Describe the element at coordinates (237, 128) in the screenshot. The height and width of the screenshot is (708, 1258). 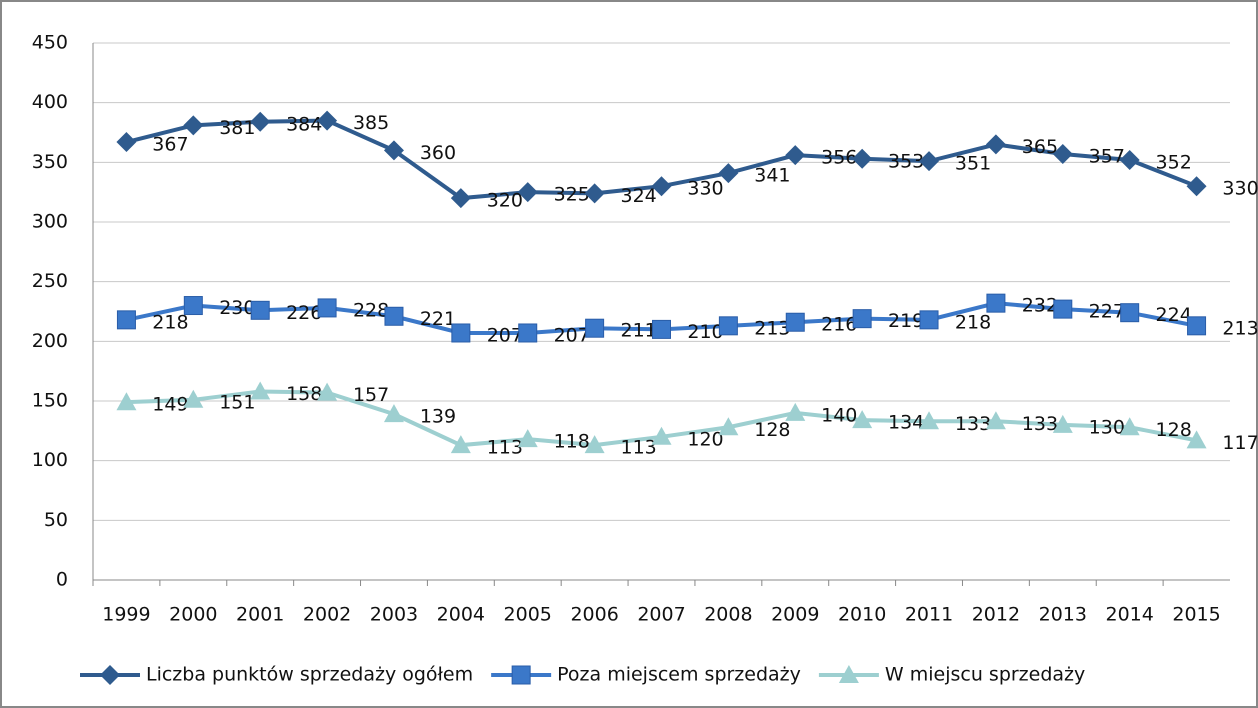
I see `data-label: 381` at that location.